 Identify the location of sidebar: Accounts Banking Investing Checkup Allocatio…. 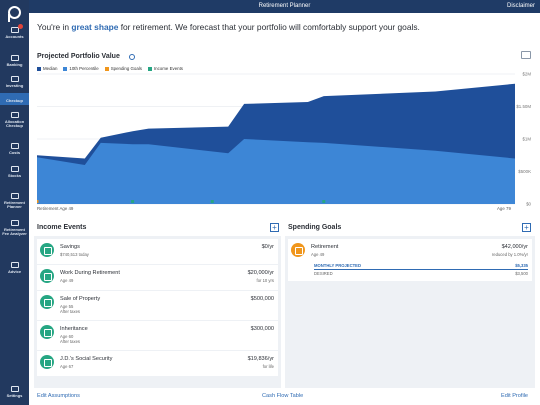
(14, 202).